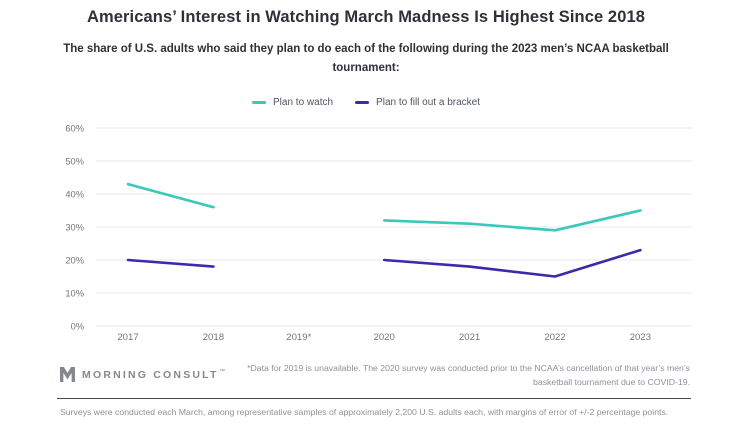  I want to click on svg-text: 2019*, so click(298, 337).